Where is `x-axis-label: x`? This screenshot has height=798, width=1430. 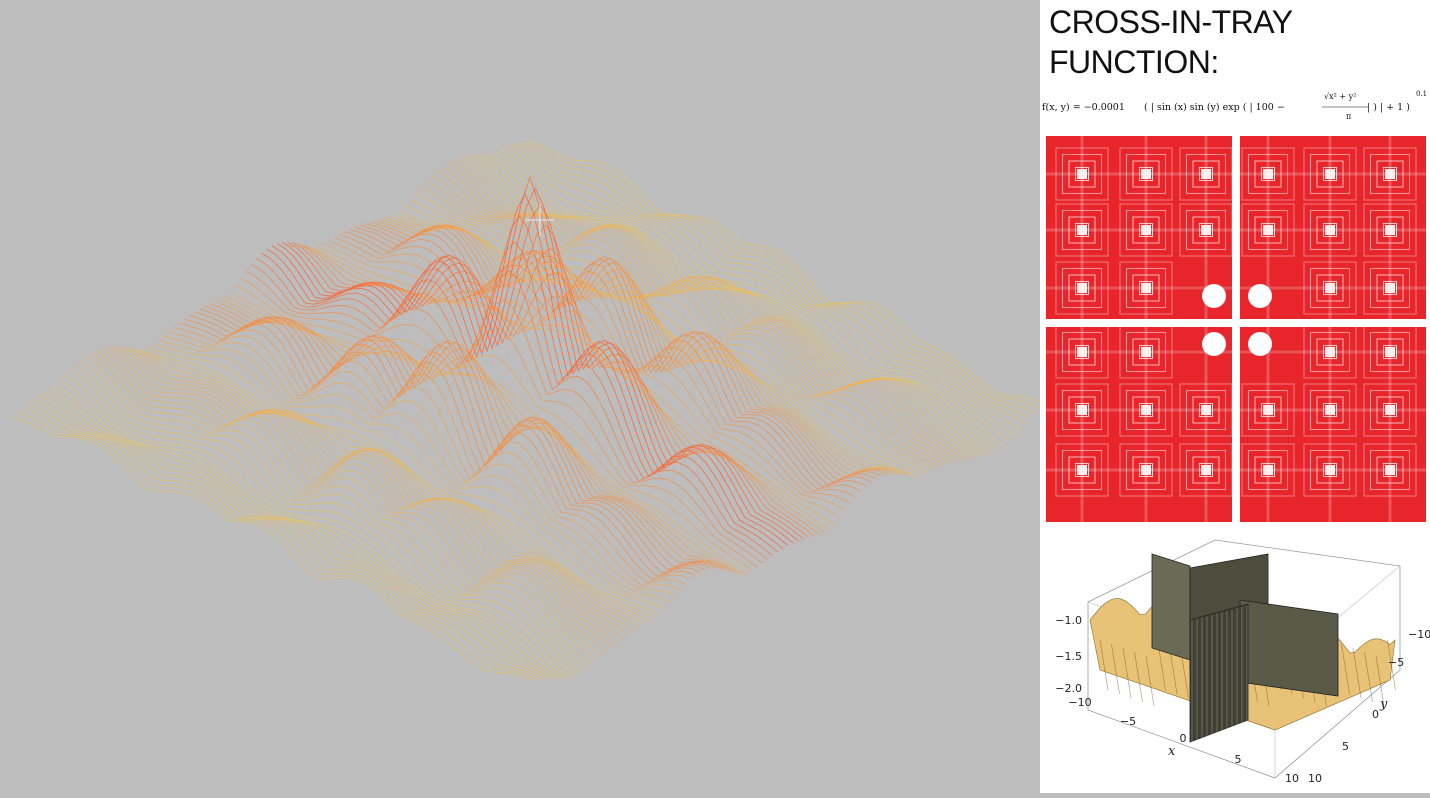 x-axis-label: x is located at coordinates (1172, 751).